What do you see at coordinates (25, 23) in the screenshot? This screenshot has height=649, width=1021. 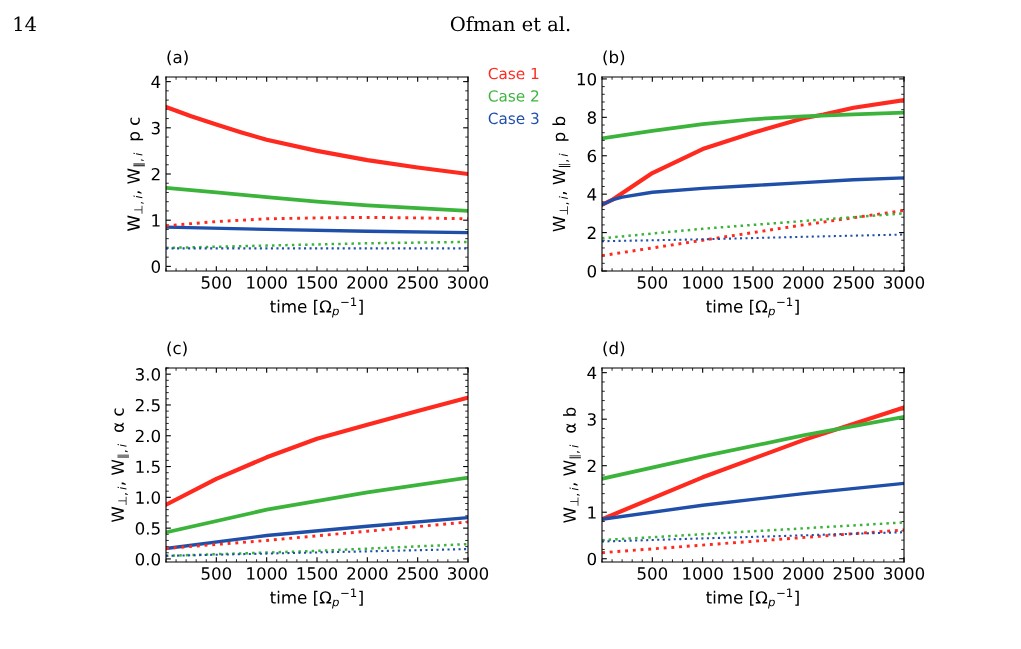 I see `text: 14` at bounding box center [25, 23].